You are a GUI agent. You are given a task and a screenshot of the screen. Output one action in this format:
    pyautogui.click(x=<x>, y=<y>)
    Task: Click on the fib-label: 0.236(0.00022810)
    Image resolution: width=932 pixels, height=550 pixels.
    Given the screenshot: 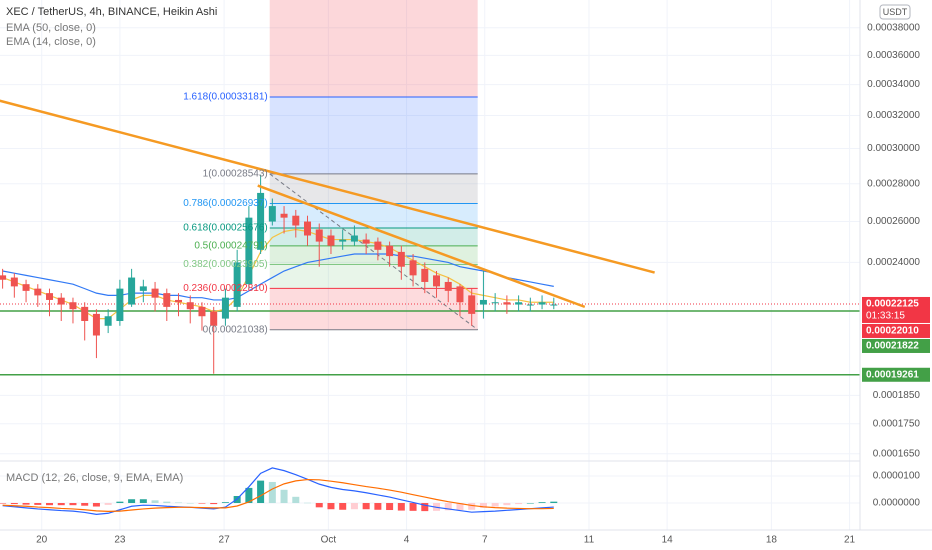 What is the action you would take?
    pyautogui.click(x=225, y=288)
    